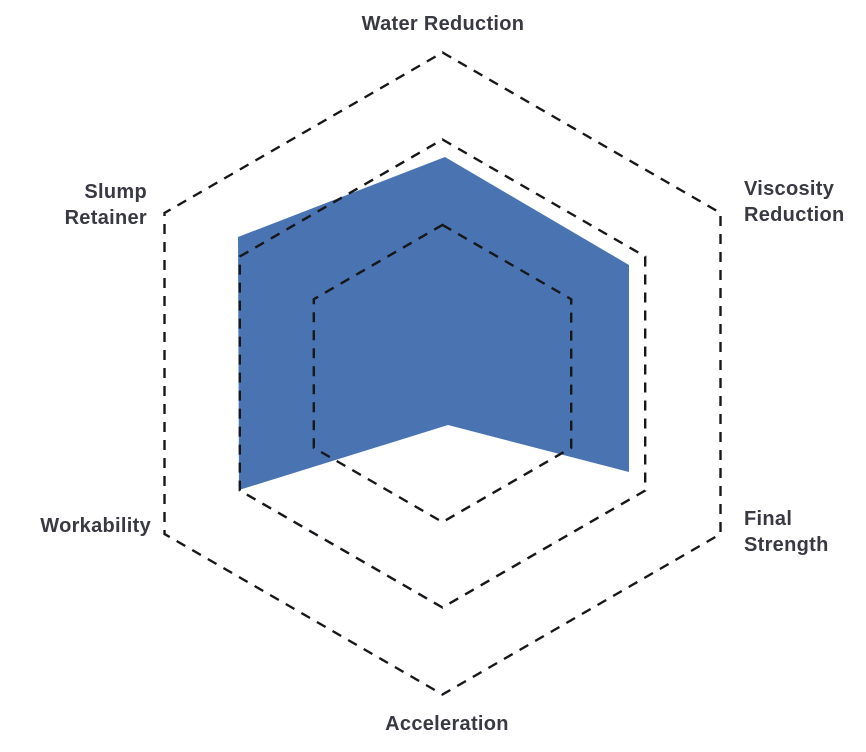 The height and width of the screenshot is (752, 866). Describe the element at coordinates (105, 205) in the screenshot. I see `axis-label-slump-retainer: Slump Retainer` at that location.